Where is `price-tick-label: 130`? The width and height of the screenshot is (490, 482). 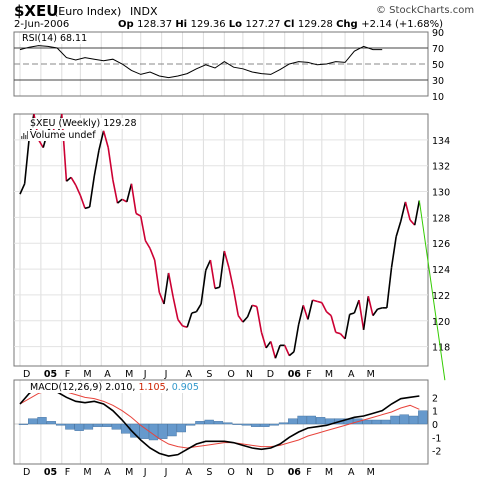
price-tick-label: 130 is located at coordinates (441, 193).